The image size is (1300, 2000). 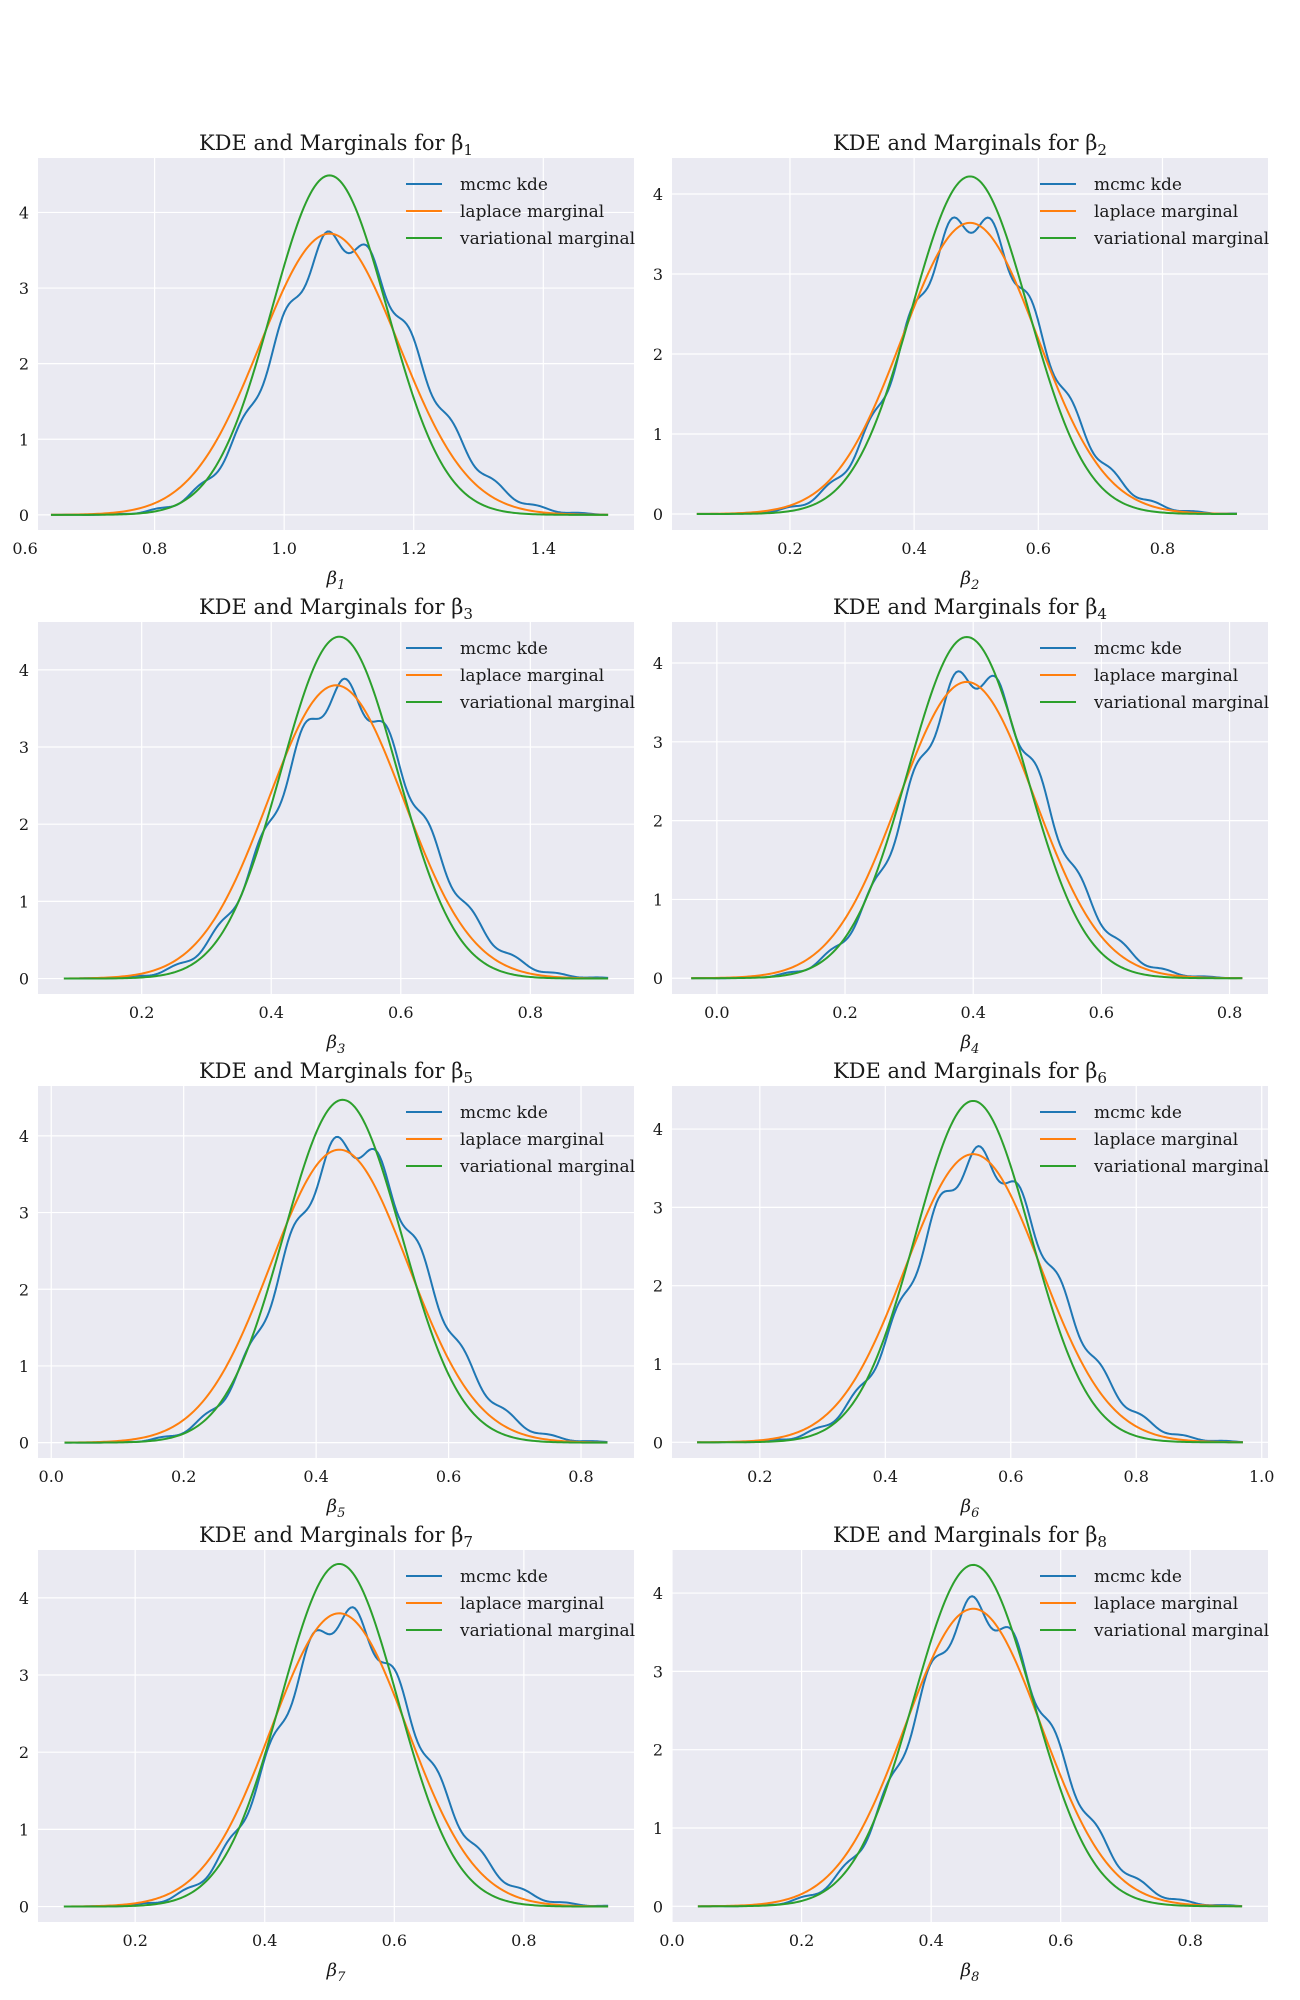 I want to click on chart-title: KDE and Marginals for β8, so click(x=970, y=1537).